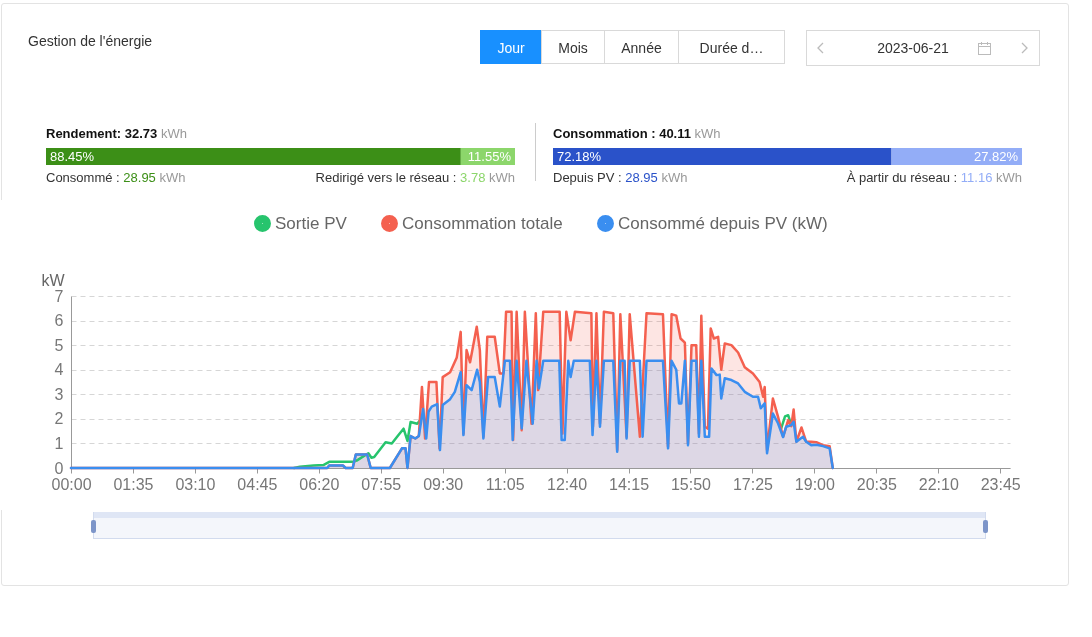  What do you see at coordinates (116, 177) in the screenshot?
I see `text: Consommé : 28.95 kWh` at bounding box center [116, 177].